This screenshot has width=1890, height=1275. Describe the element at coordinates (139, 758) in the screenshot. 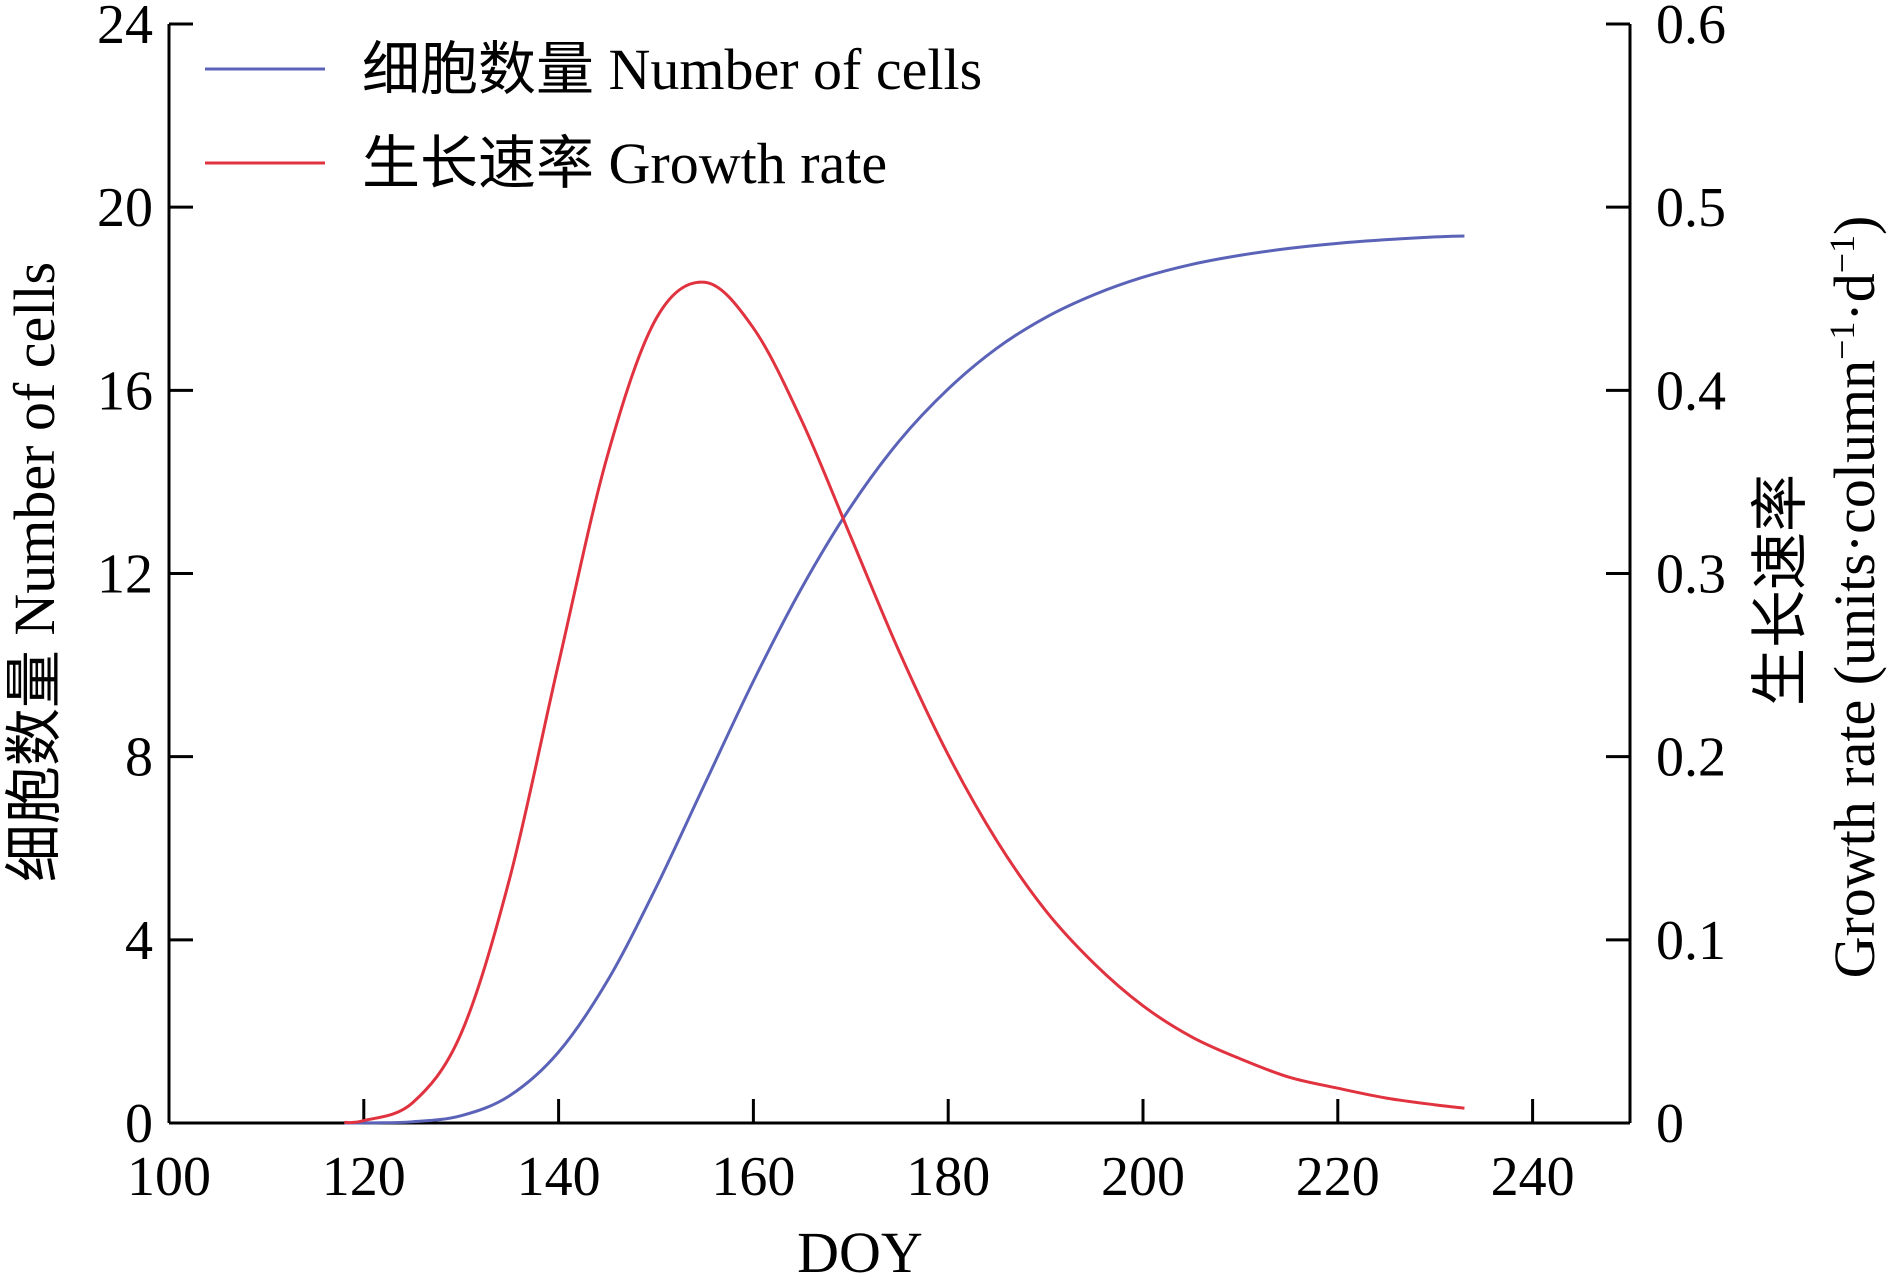

I see `y-tick-label-left: 8` at that location.